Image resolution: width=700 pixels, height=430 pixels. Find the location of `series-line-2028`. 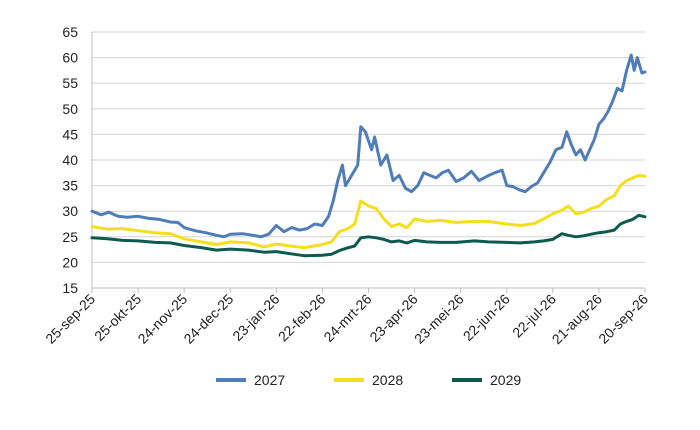

series-line-2028 is located at coordinates (368, 211).